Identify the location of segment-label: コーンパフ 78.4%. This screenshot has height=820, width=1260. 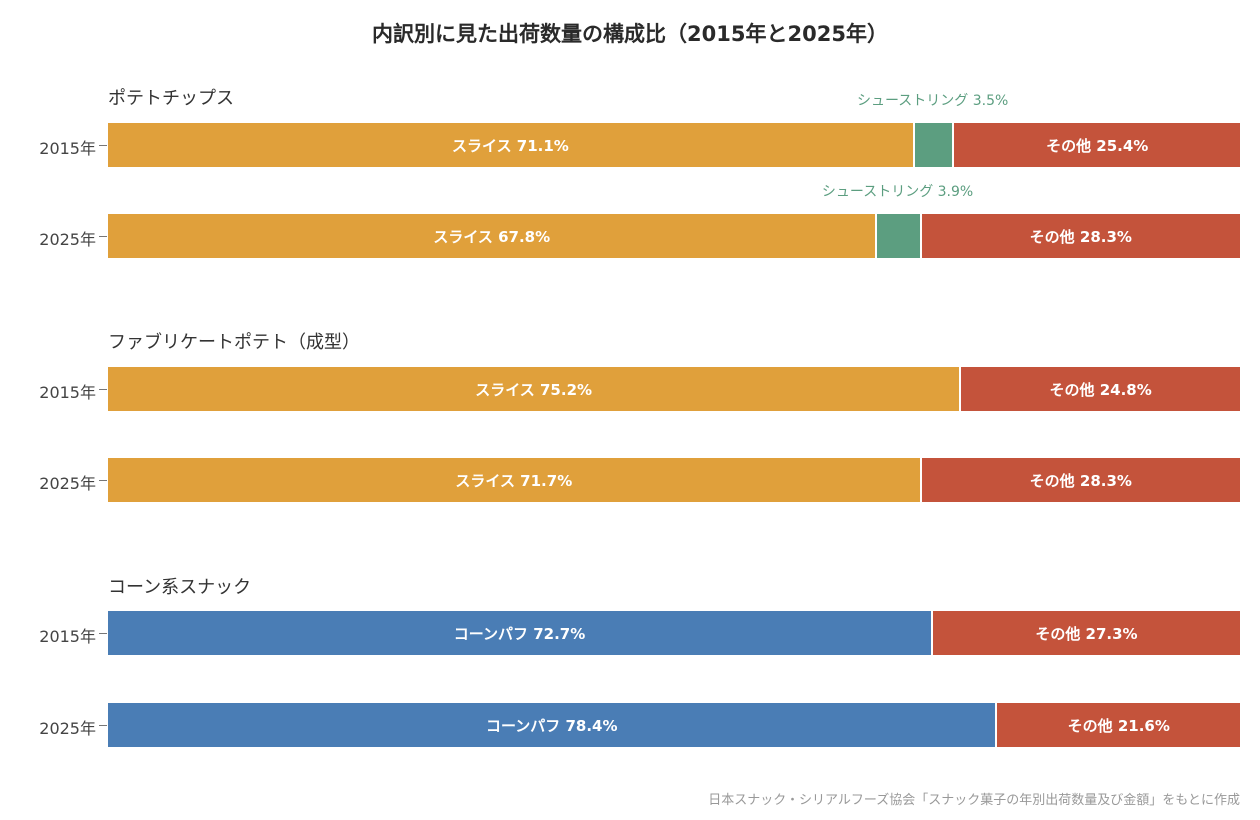
(551, 725).